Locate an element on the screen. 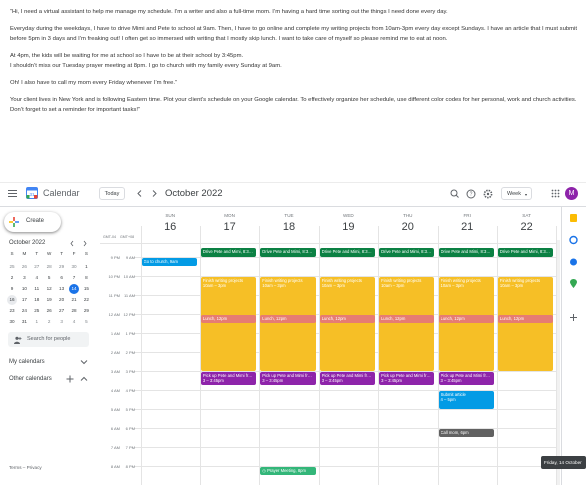 This screenshot has width=586, height=485. hour-label-a: 12 AM is located at coordinates (114, 314).